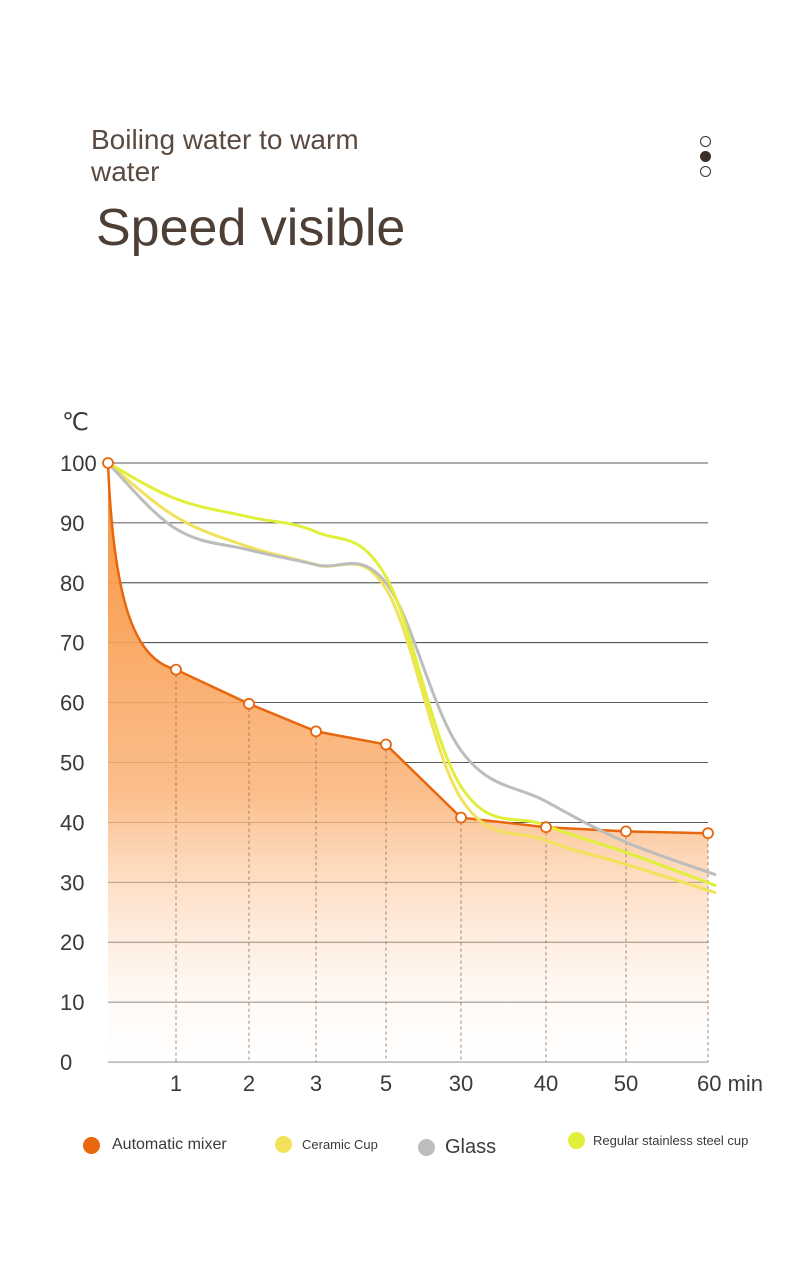 The image size is (790, 1266). I want to click on x-tick-label: 3, so click(316, 1083).